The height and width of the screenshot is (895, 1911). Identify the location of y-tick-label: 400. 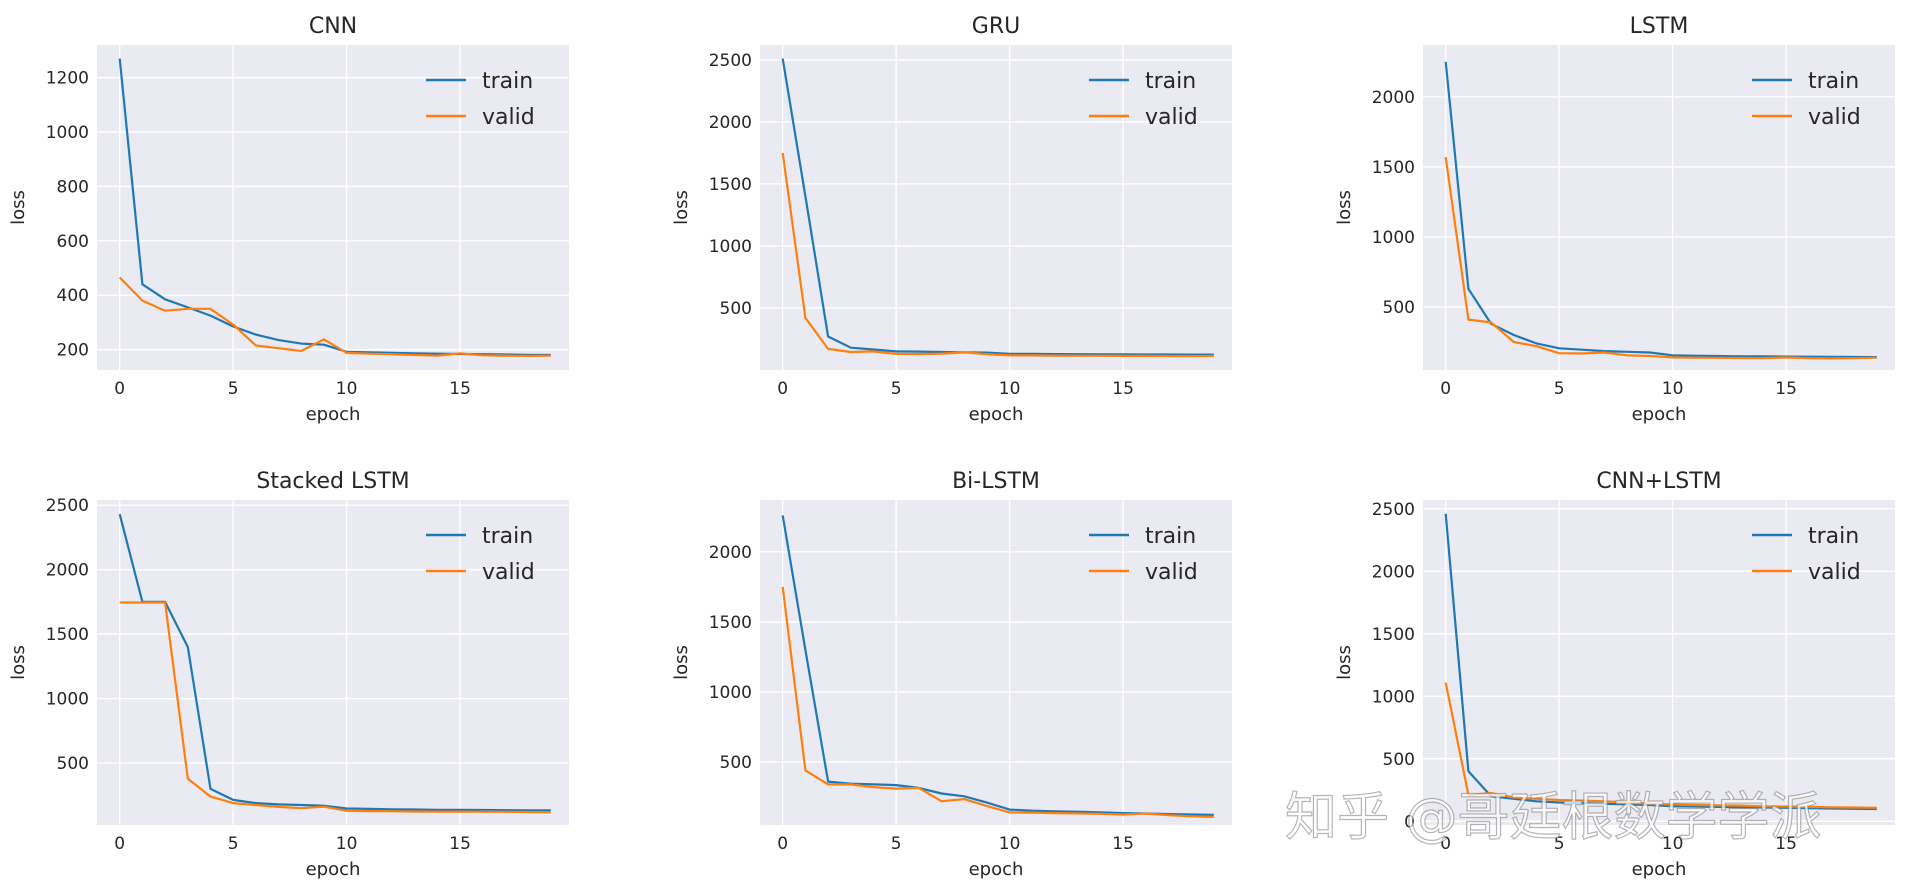
(73, 296).